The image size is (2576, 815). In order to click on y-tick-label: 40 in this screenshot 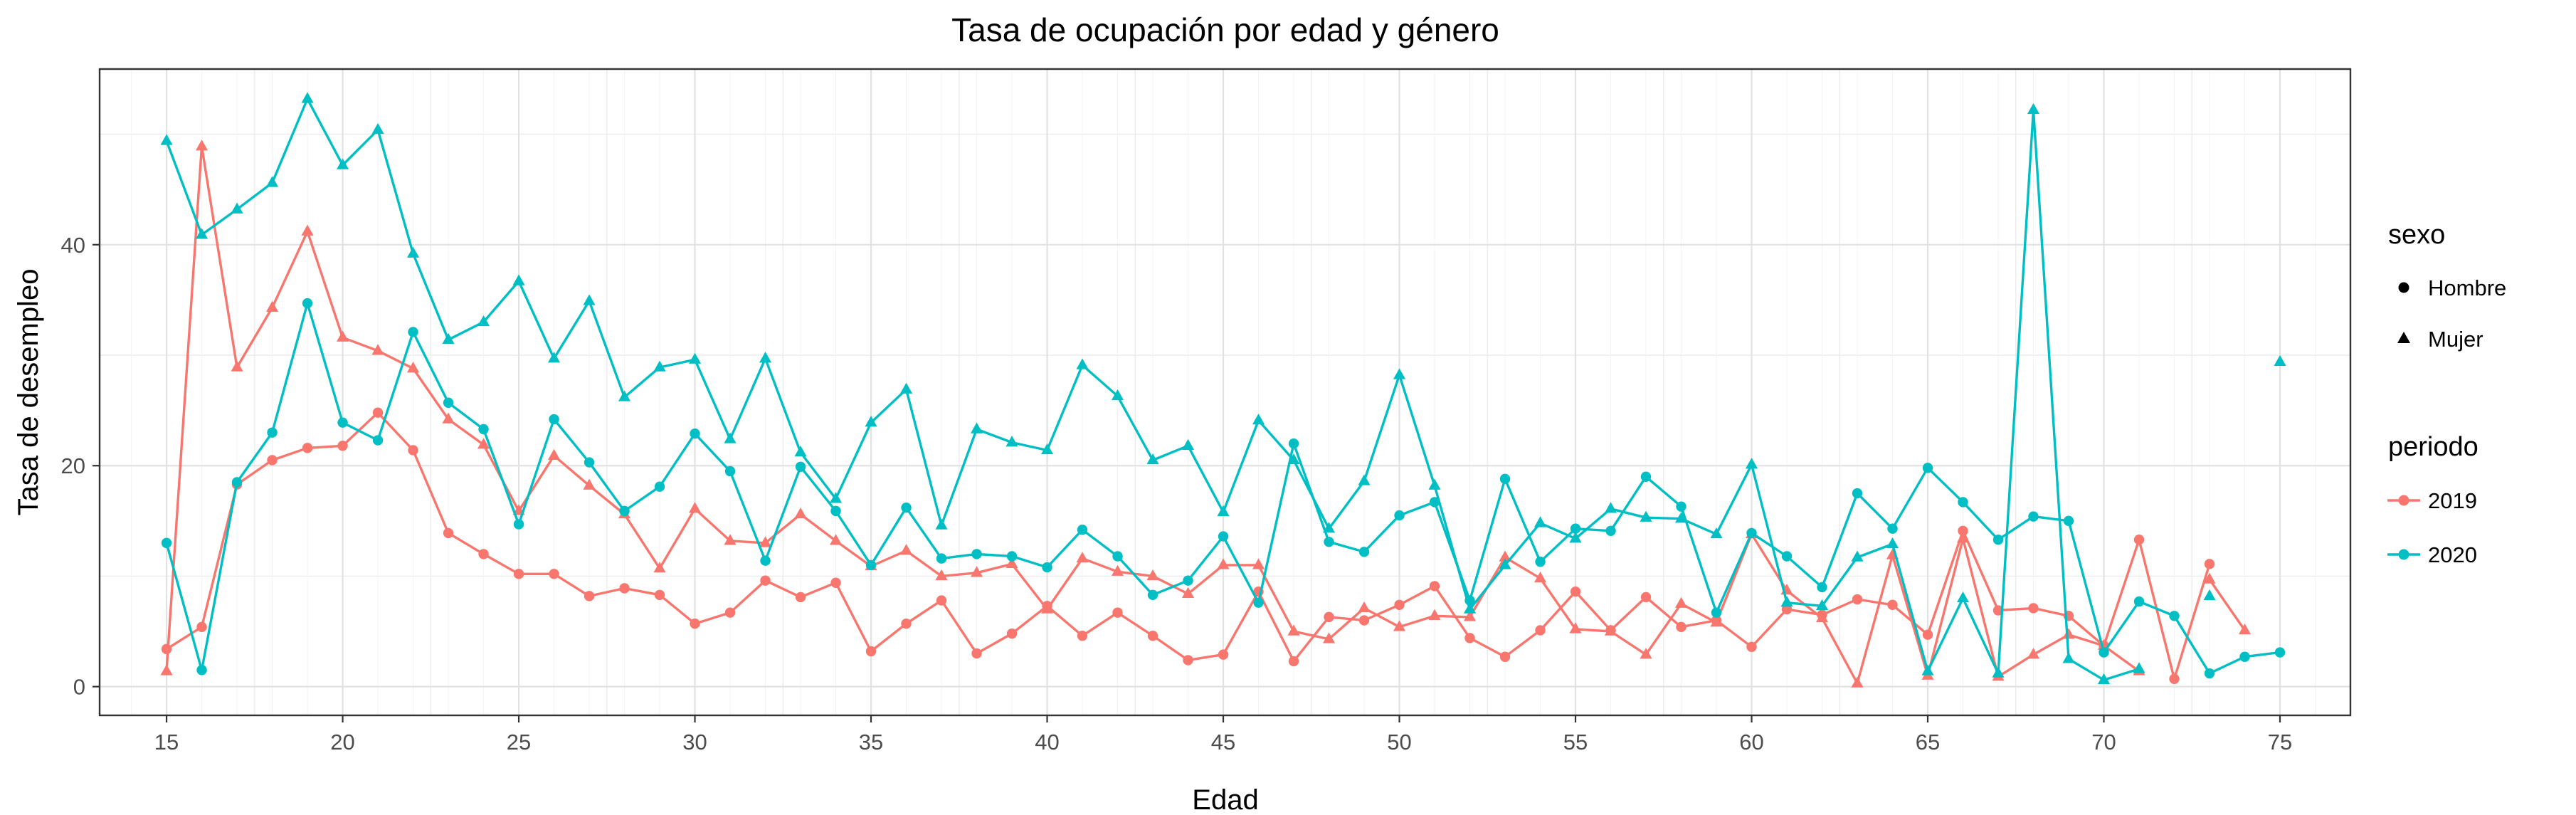, I will do `click(73, 246)`.